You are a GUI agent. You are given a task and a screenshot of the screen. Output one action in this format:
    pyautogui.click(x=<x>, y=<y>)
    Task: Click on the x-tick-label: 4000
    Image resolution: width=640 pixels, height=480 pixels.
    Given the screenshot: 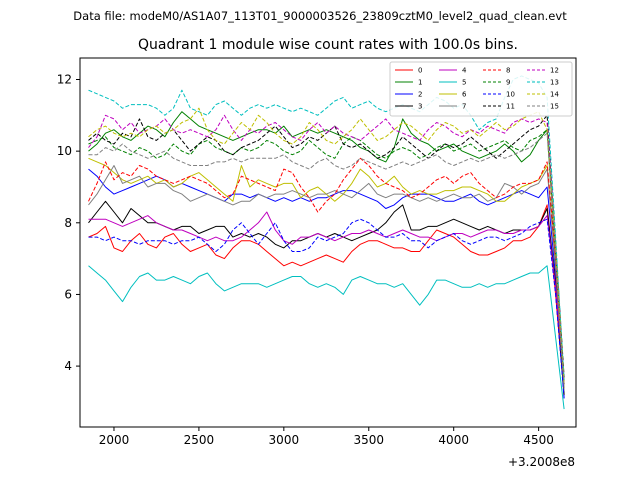 What is the action you would take?
    pyautogui.click(x=453, y=440)
    